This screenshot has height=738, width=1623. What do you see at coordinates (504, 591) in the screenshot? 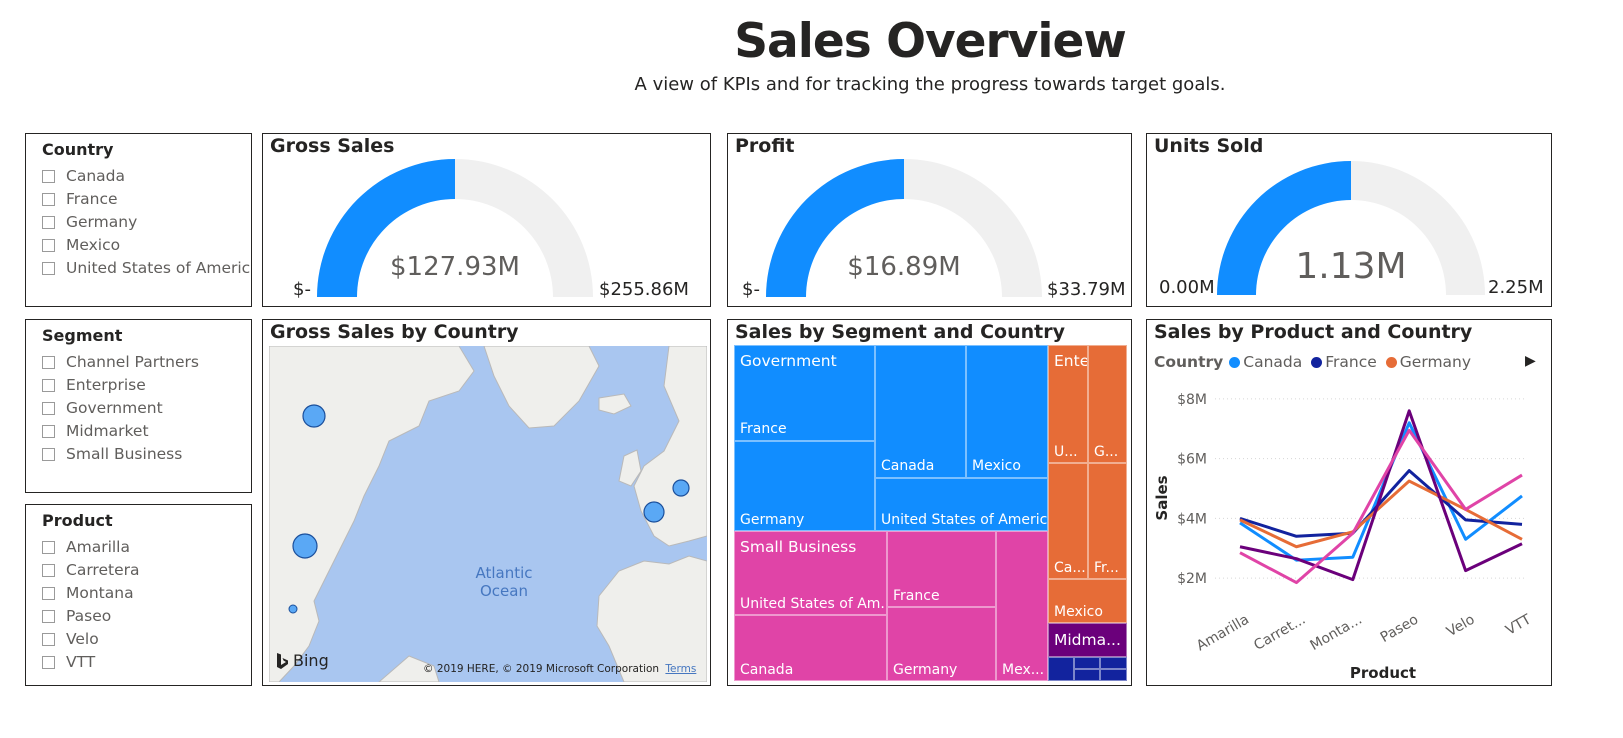
I see `ocean-label-line-2: Ocean` at bounding box center [504, 591].